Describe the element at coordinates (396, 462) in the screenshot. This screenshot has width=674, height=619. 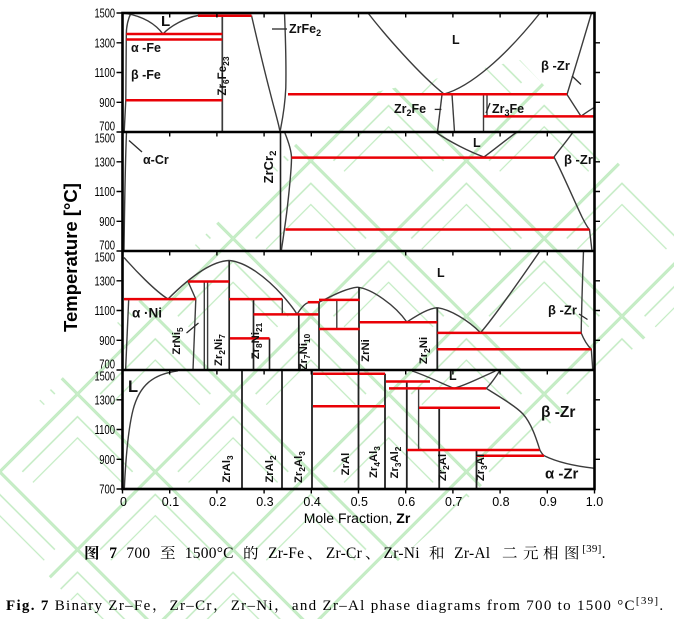
I see `svg-text: Zr3Al2` at that location.